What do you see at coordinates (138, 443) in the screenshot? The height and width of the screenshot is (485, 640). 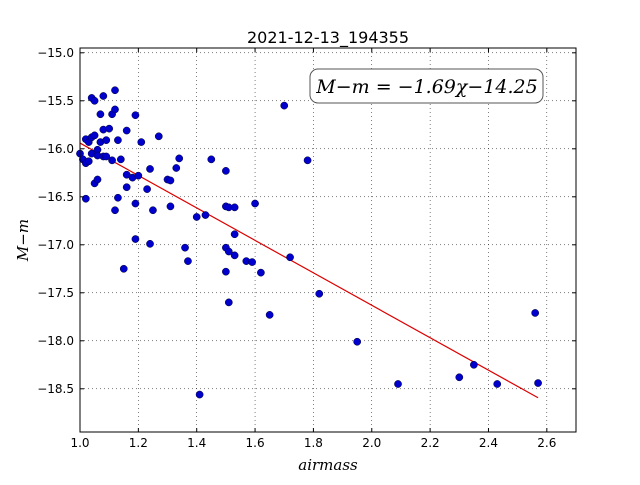 I see `x-tick-label: 1.2` at bounding box center [138, 443].